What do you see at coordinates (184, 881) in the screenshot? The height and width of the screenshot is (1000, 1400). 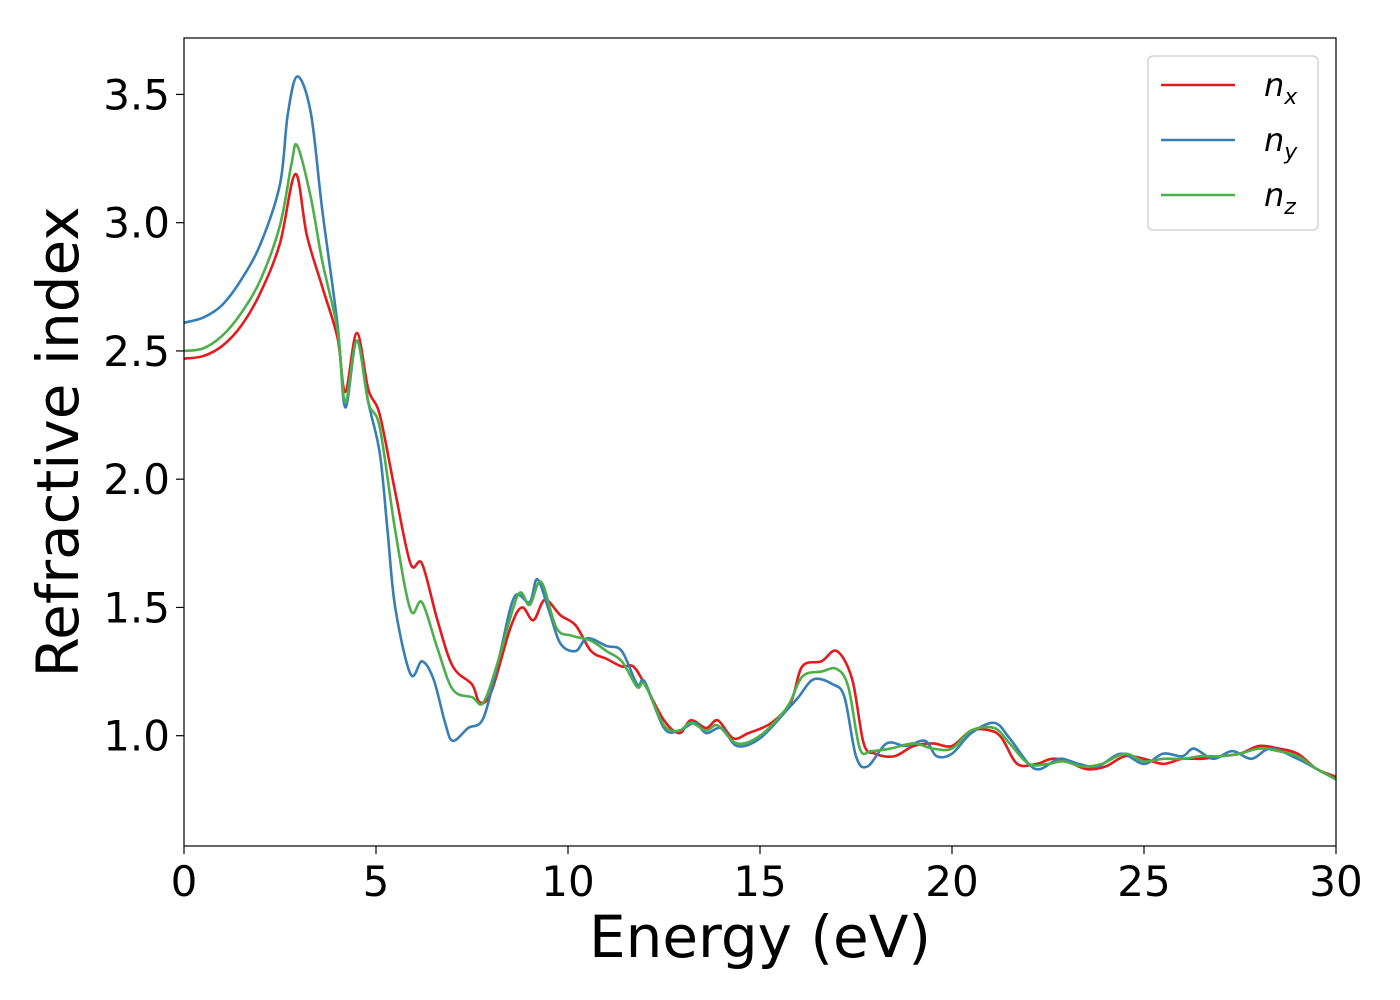 I see `x-tick-label: 0` at bounding box center [184, 881].